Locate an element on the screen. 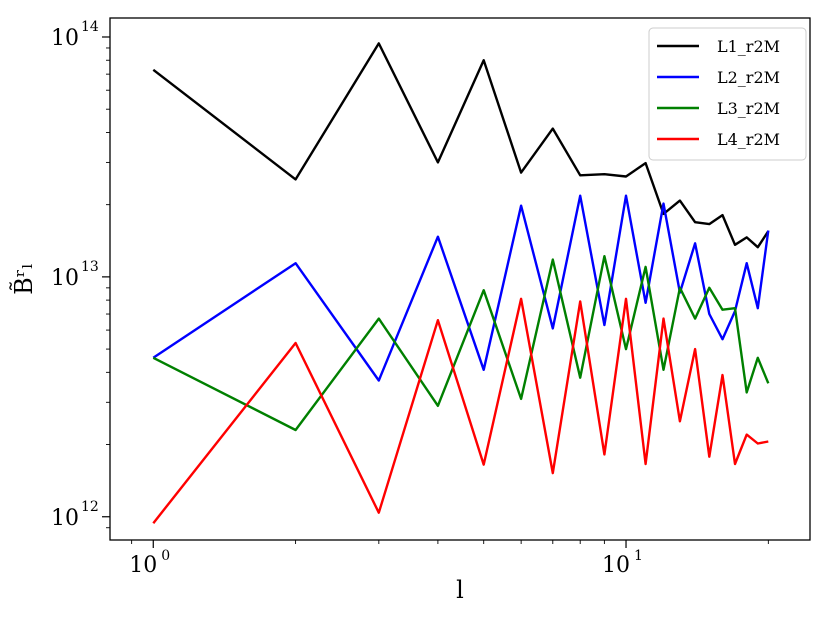 The image size is (830, 619). legend-box is located at coordinates (727, 94).